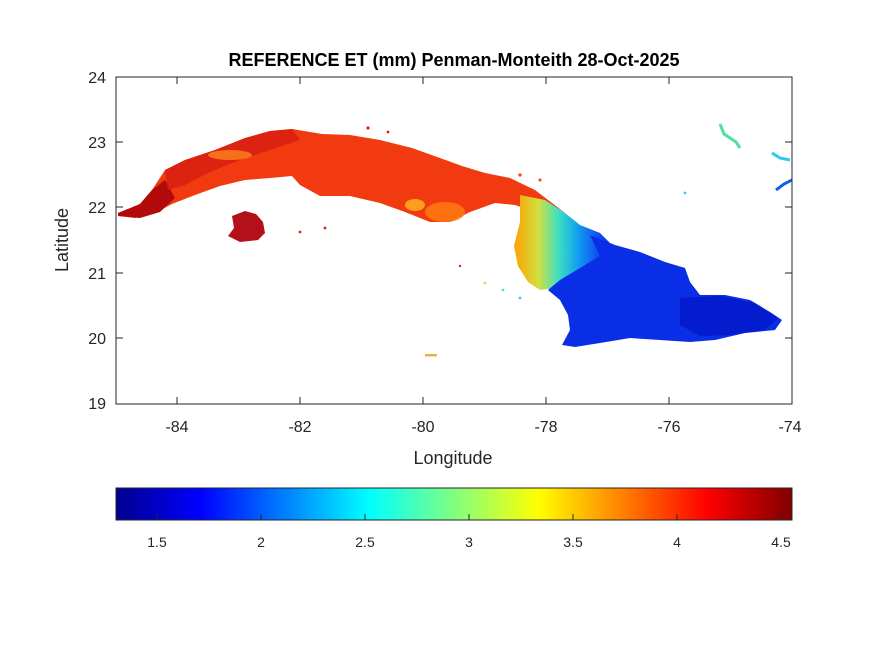 The height and width of the screenshot is (656, 875). What do you see at coordinates (781, 542) in the screenshot?
I see `colorbar-tick-label: 4.5` at bounding box center [781, 542].